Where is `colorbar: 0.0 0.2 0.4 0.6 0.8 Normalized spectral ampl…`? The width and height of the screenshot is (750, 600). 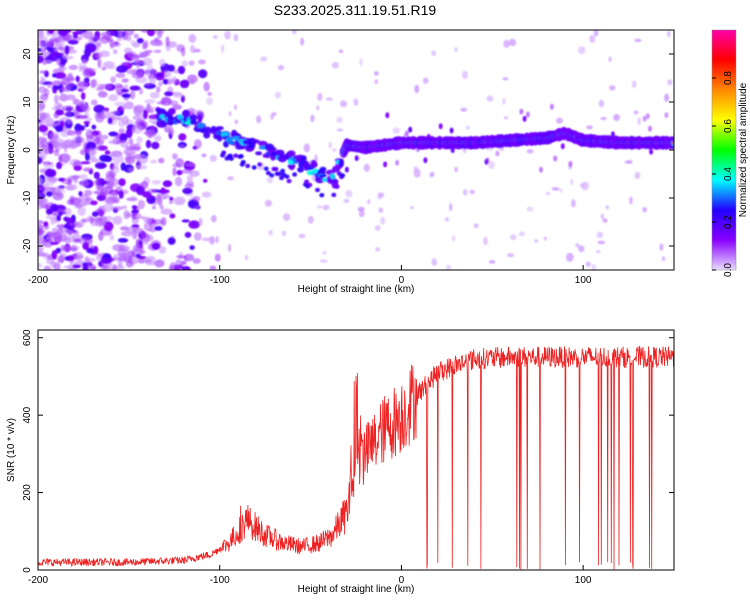
colorbar: 0.0 0.2 0.4 0.6 0.8 Normalized spectral ampl… is located at coordinates (730, 153).